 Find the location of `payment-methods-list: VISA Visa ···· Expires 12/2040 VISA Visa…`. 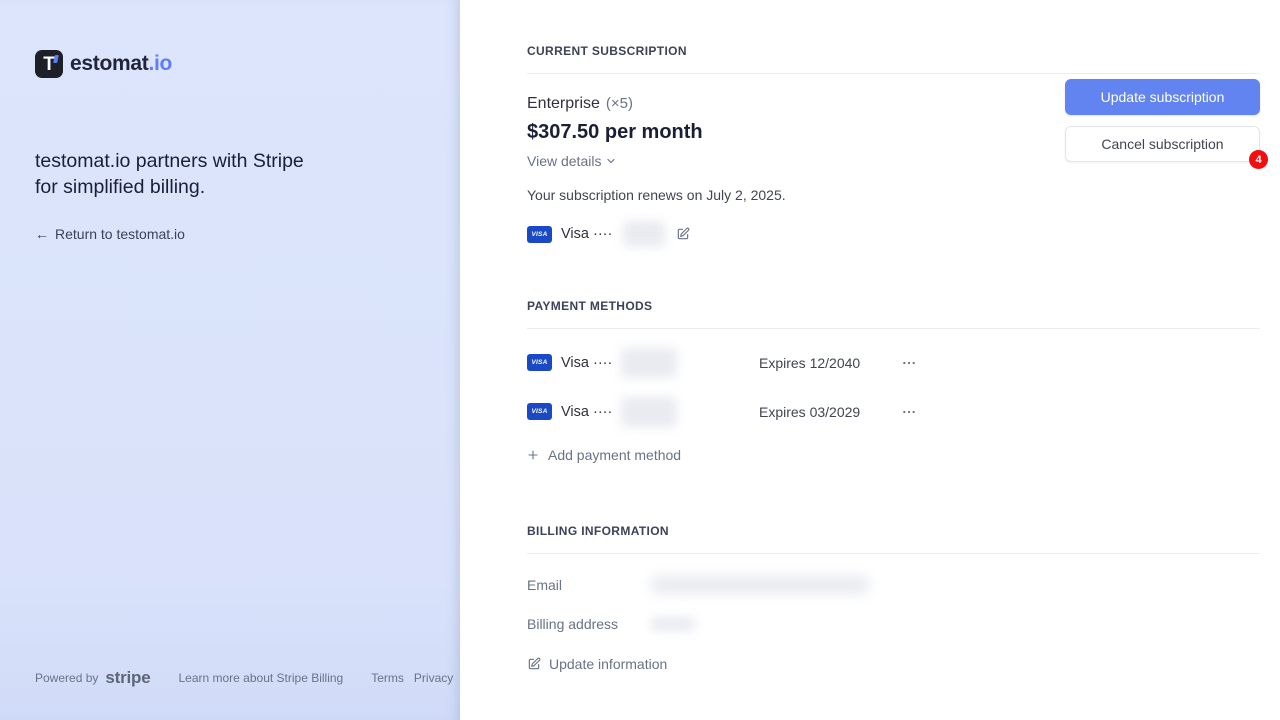

payment-methods-list: VISA Visa ···· Expires 12/2040 VISA Visa… is located at coordinates (893, 397).